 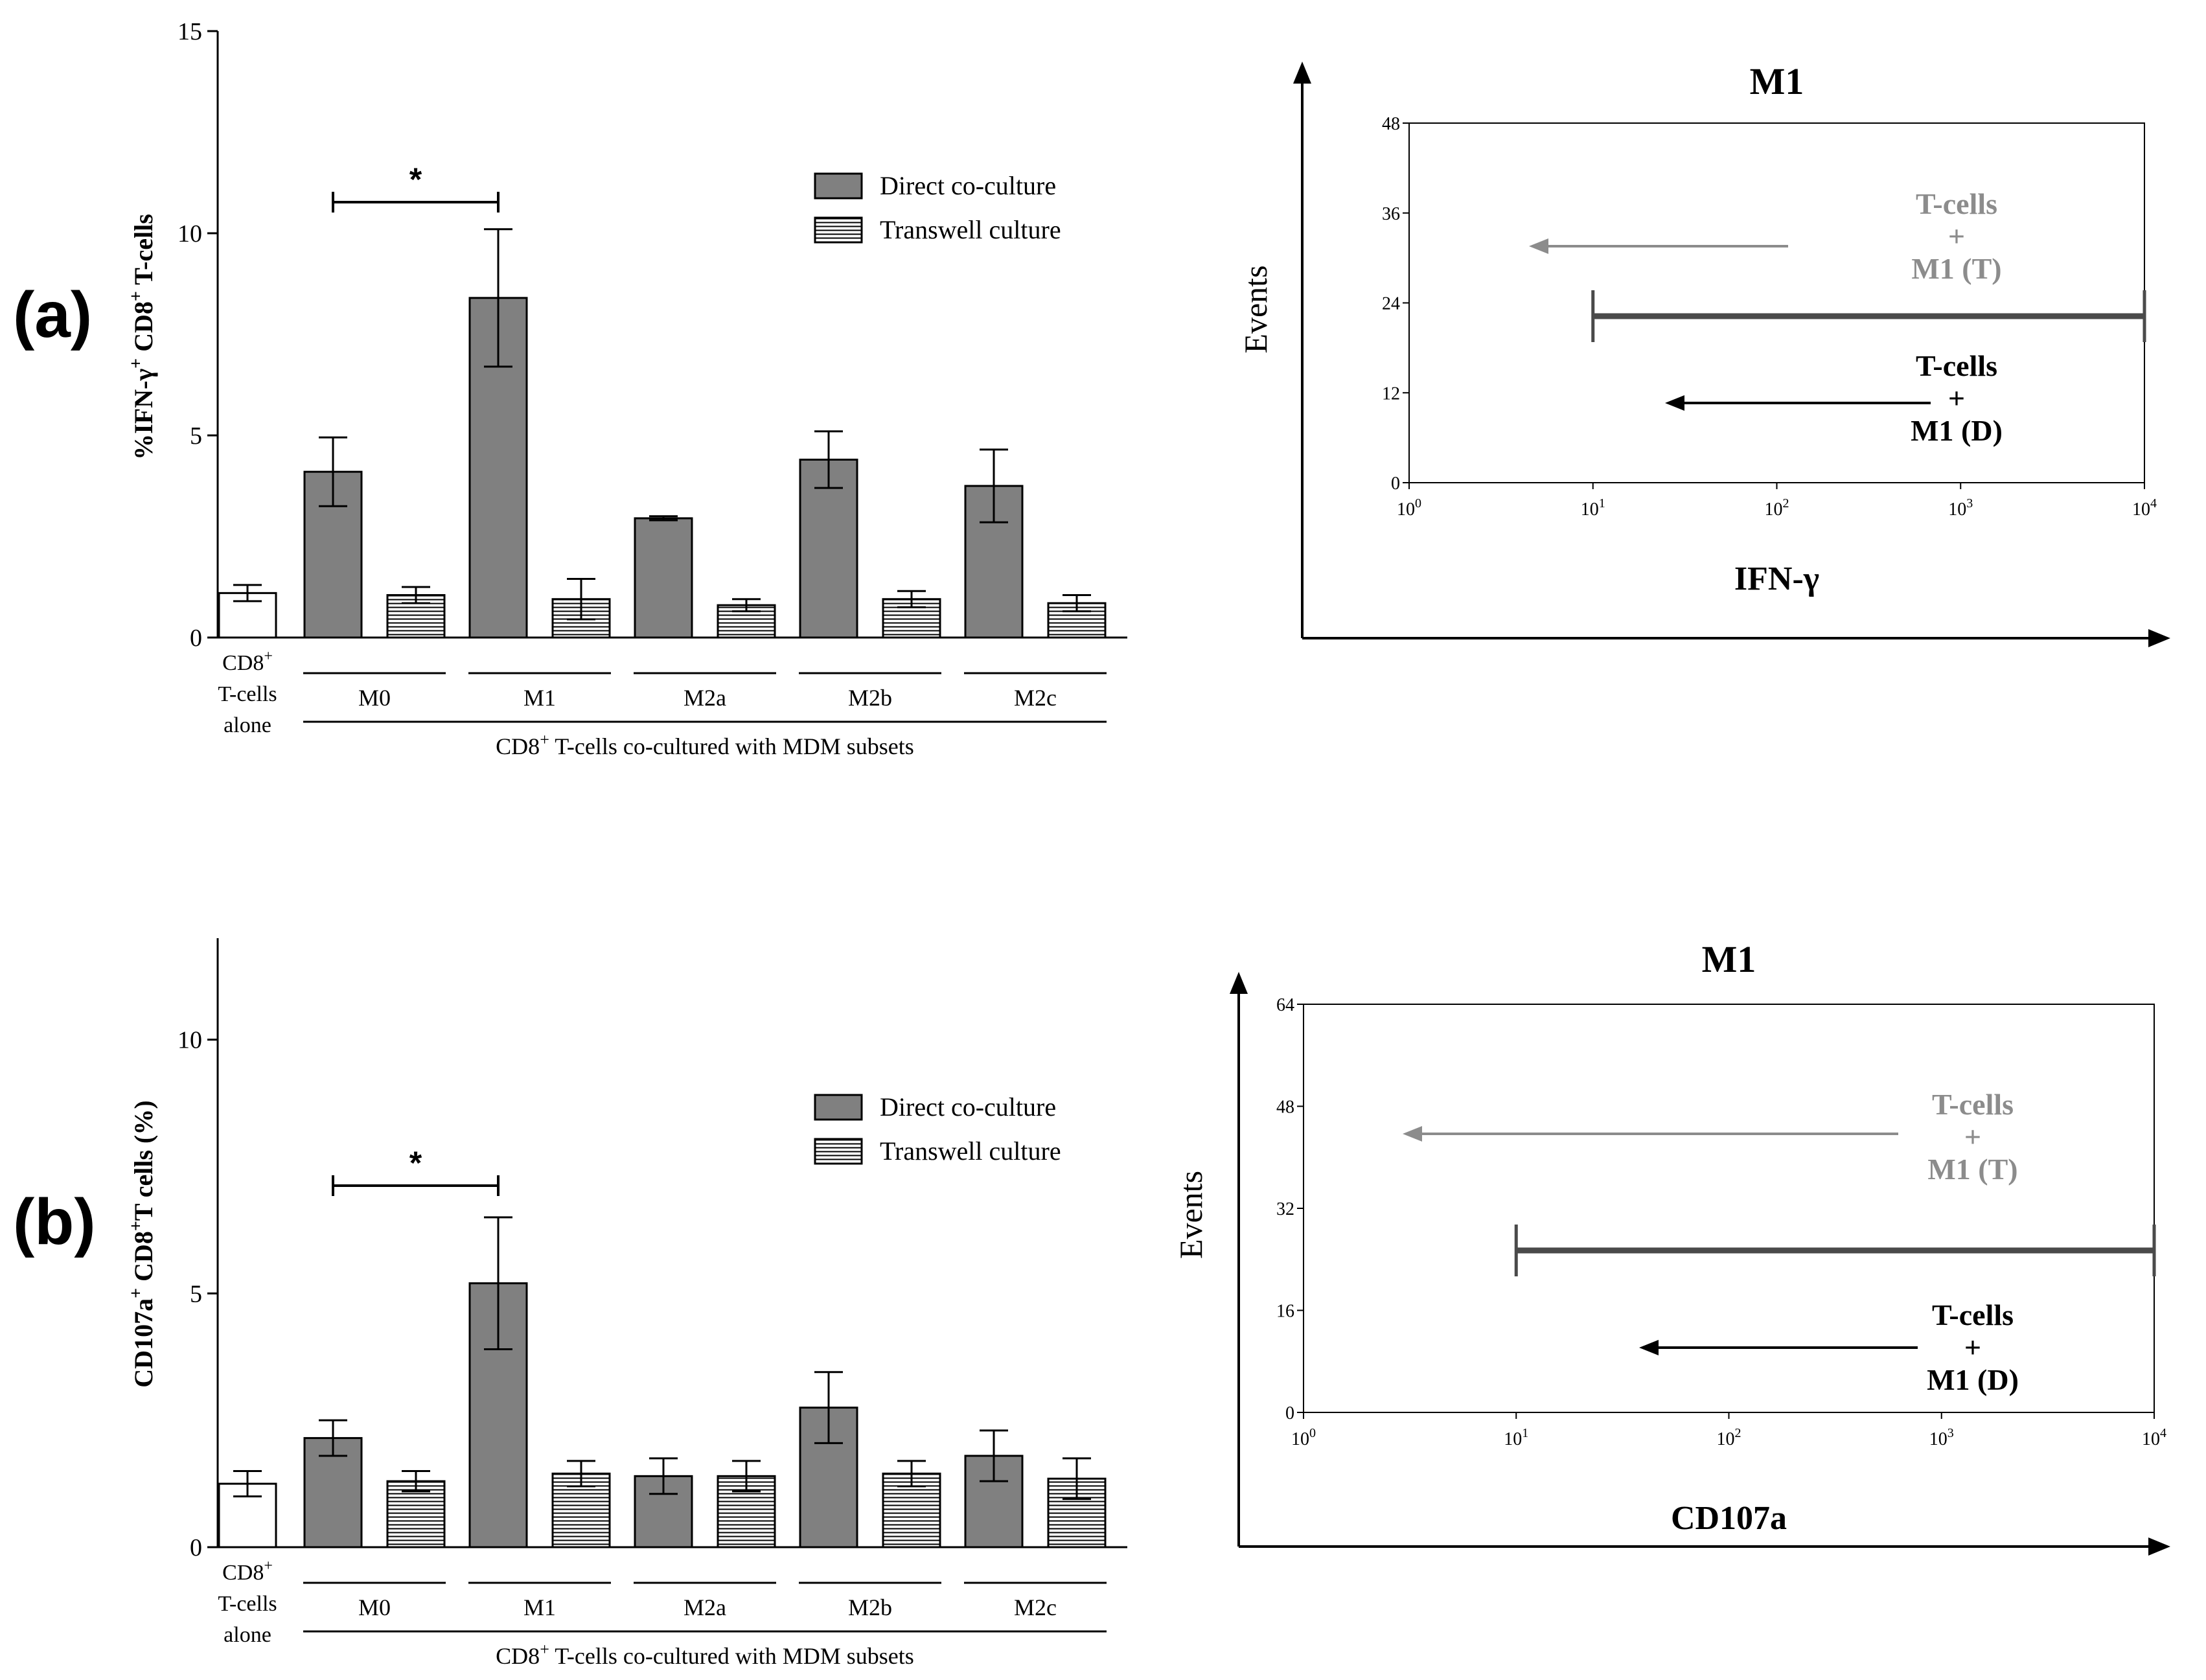 What do you see at coordinates (1391, 394) in the screenshot?
I see `hist-y-tick-label: 12` at bounding box center [1391, 394].